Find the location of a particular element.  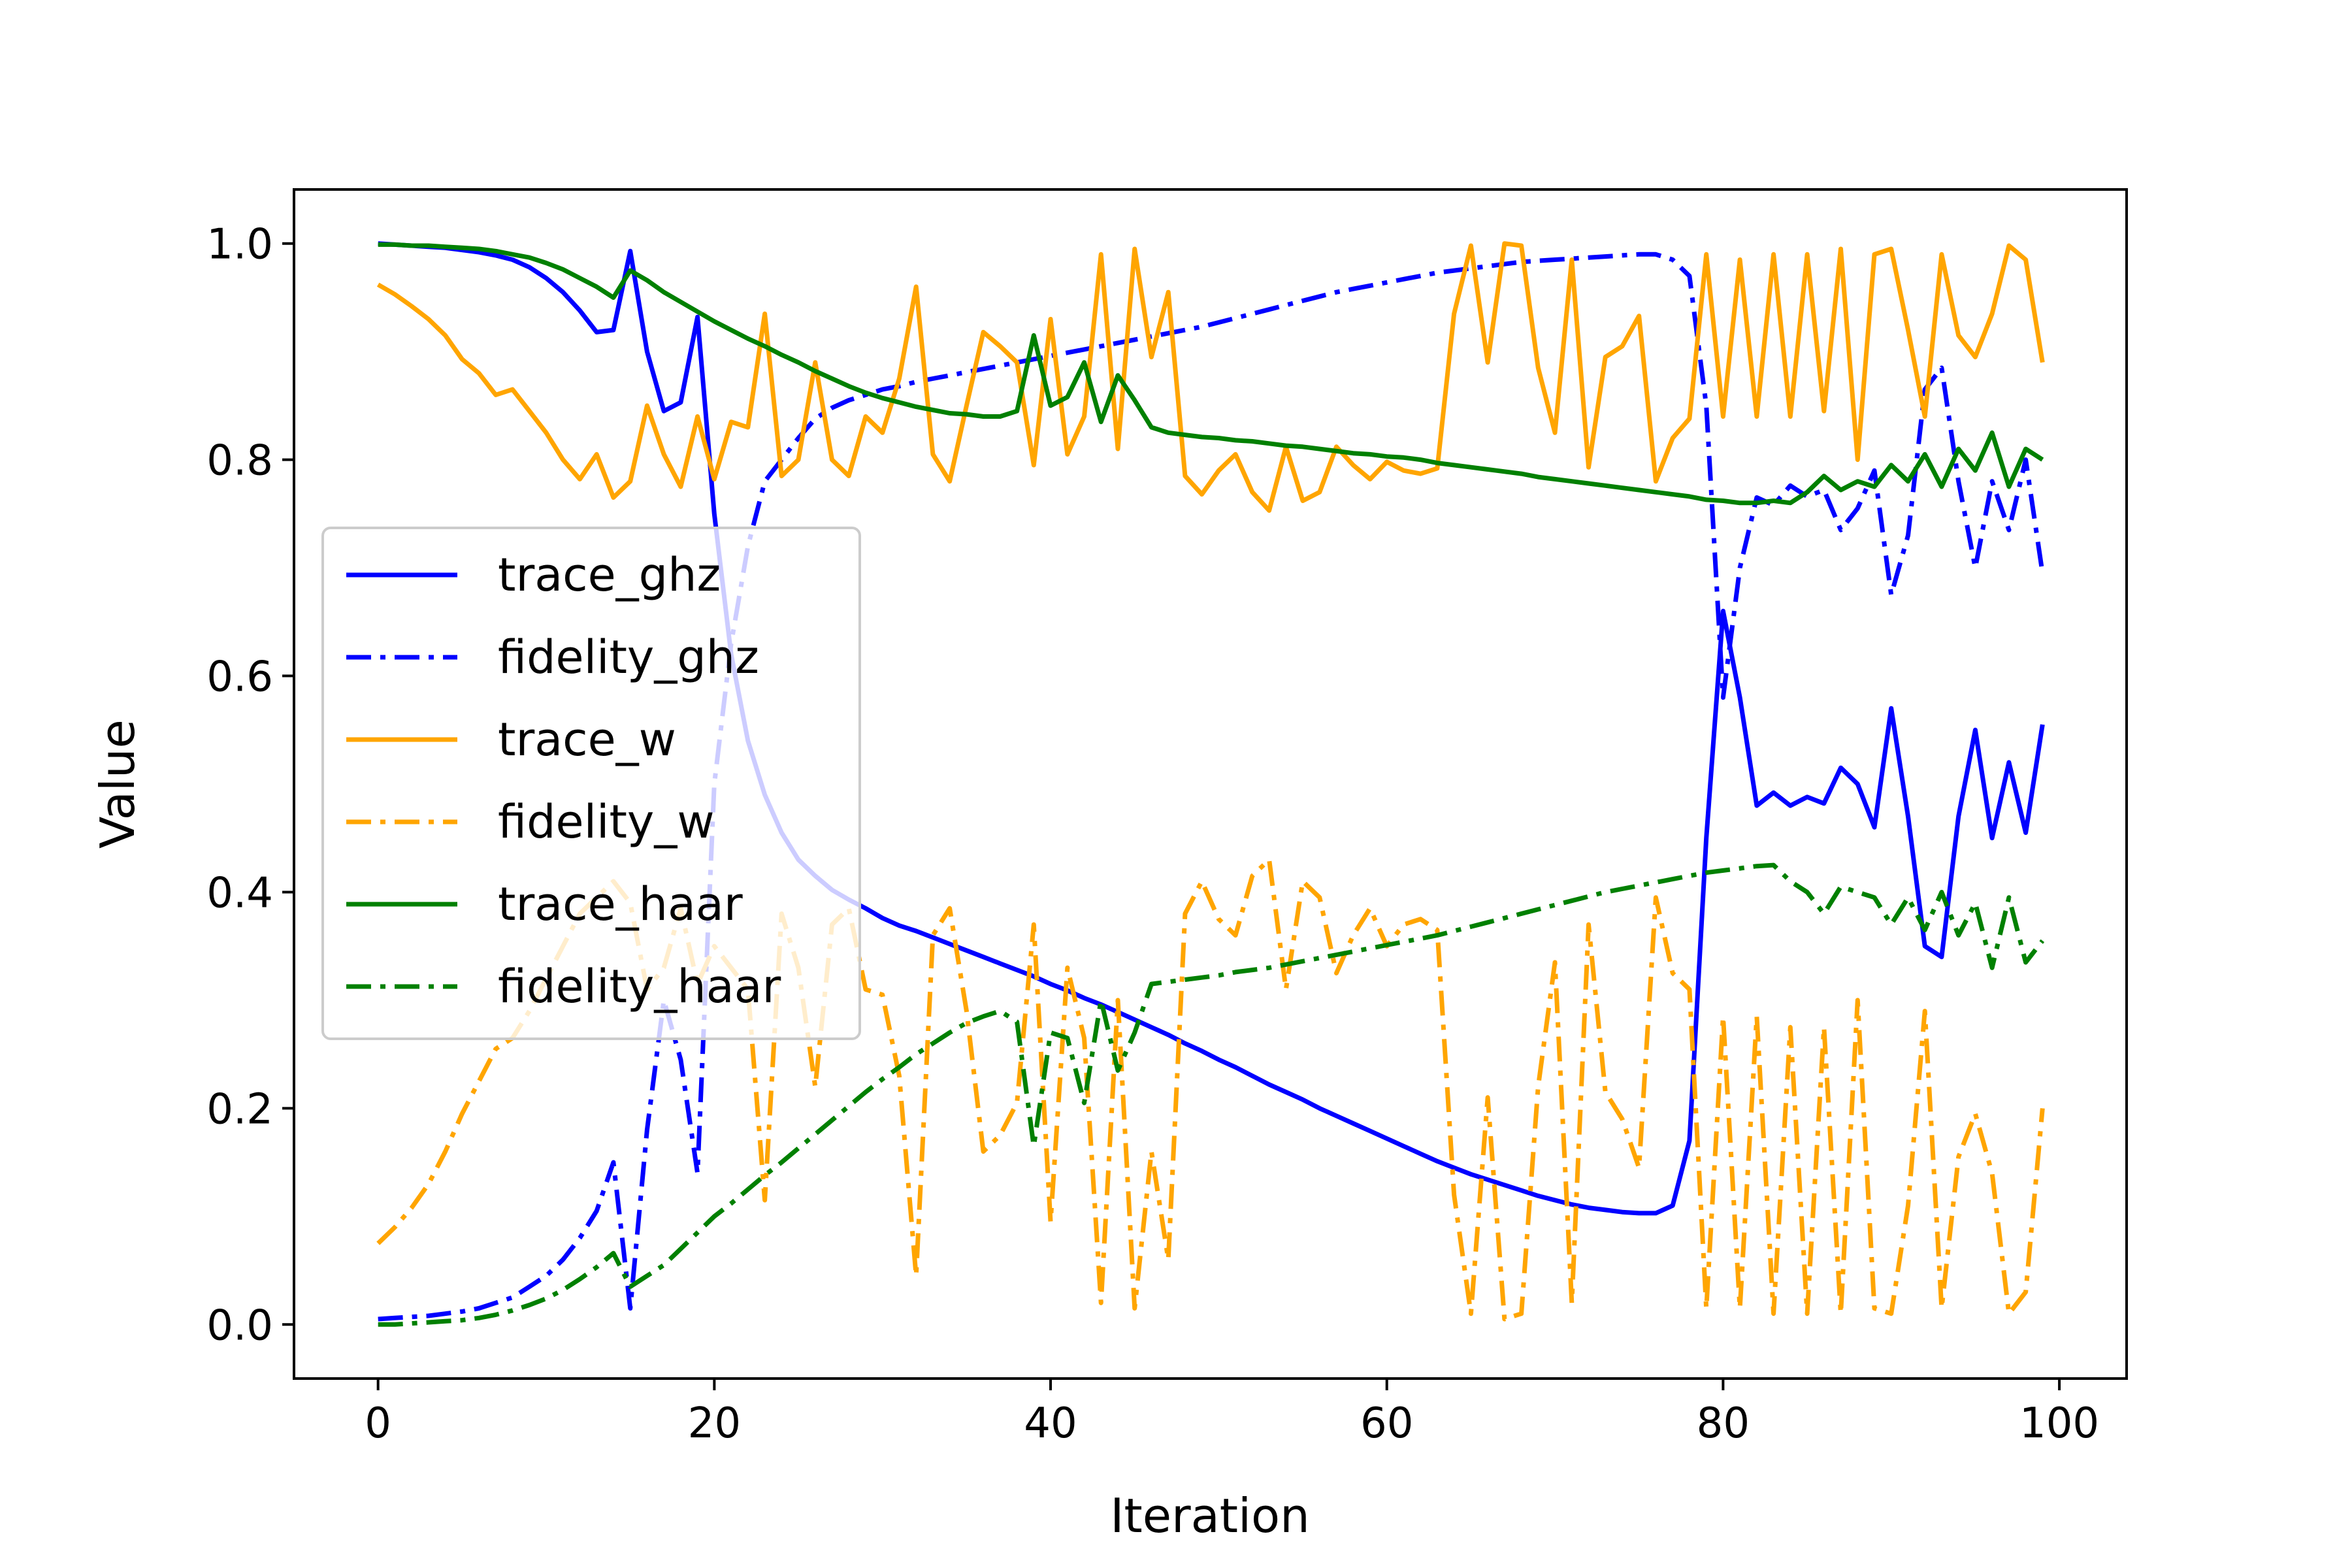

x-tick-label: 40 is located at coordinates (1050, 1423).